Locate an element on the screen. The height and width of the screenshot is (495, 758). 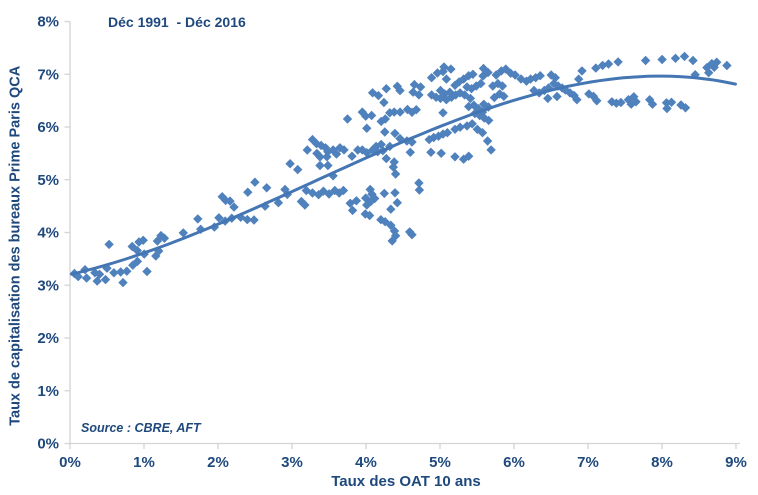
svg-text: Taux des OAT 10 ans is located at coordinates (406, 481).